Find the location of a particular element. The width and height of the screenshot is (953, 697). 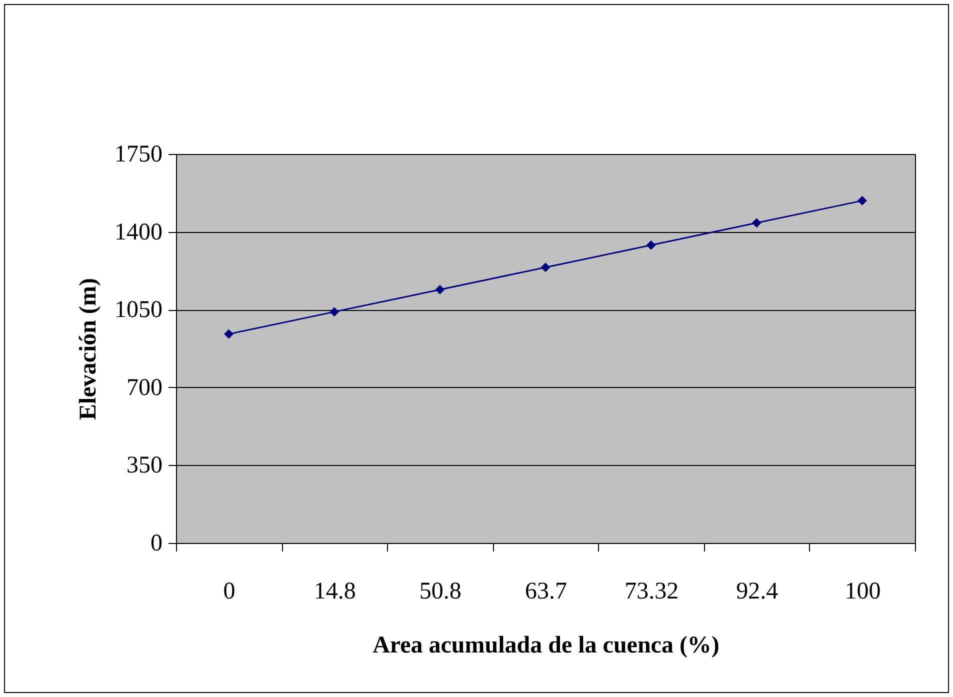

x-tick-label: 73.32 is located at coordinates (651, 591).